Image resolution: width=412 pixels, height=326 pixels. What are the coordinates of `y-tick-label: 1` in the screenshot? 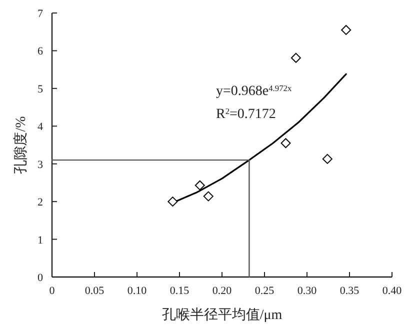 It's located at (40, 240).